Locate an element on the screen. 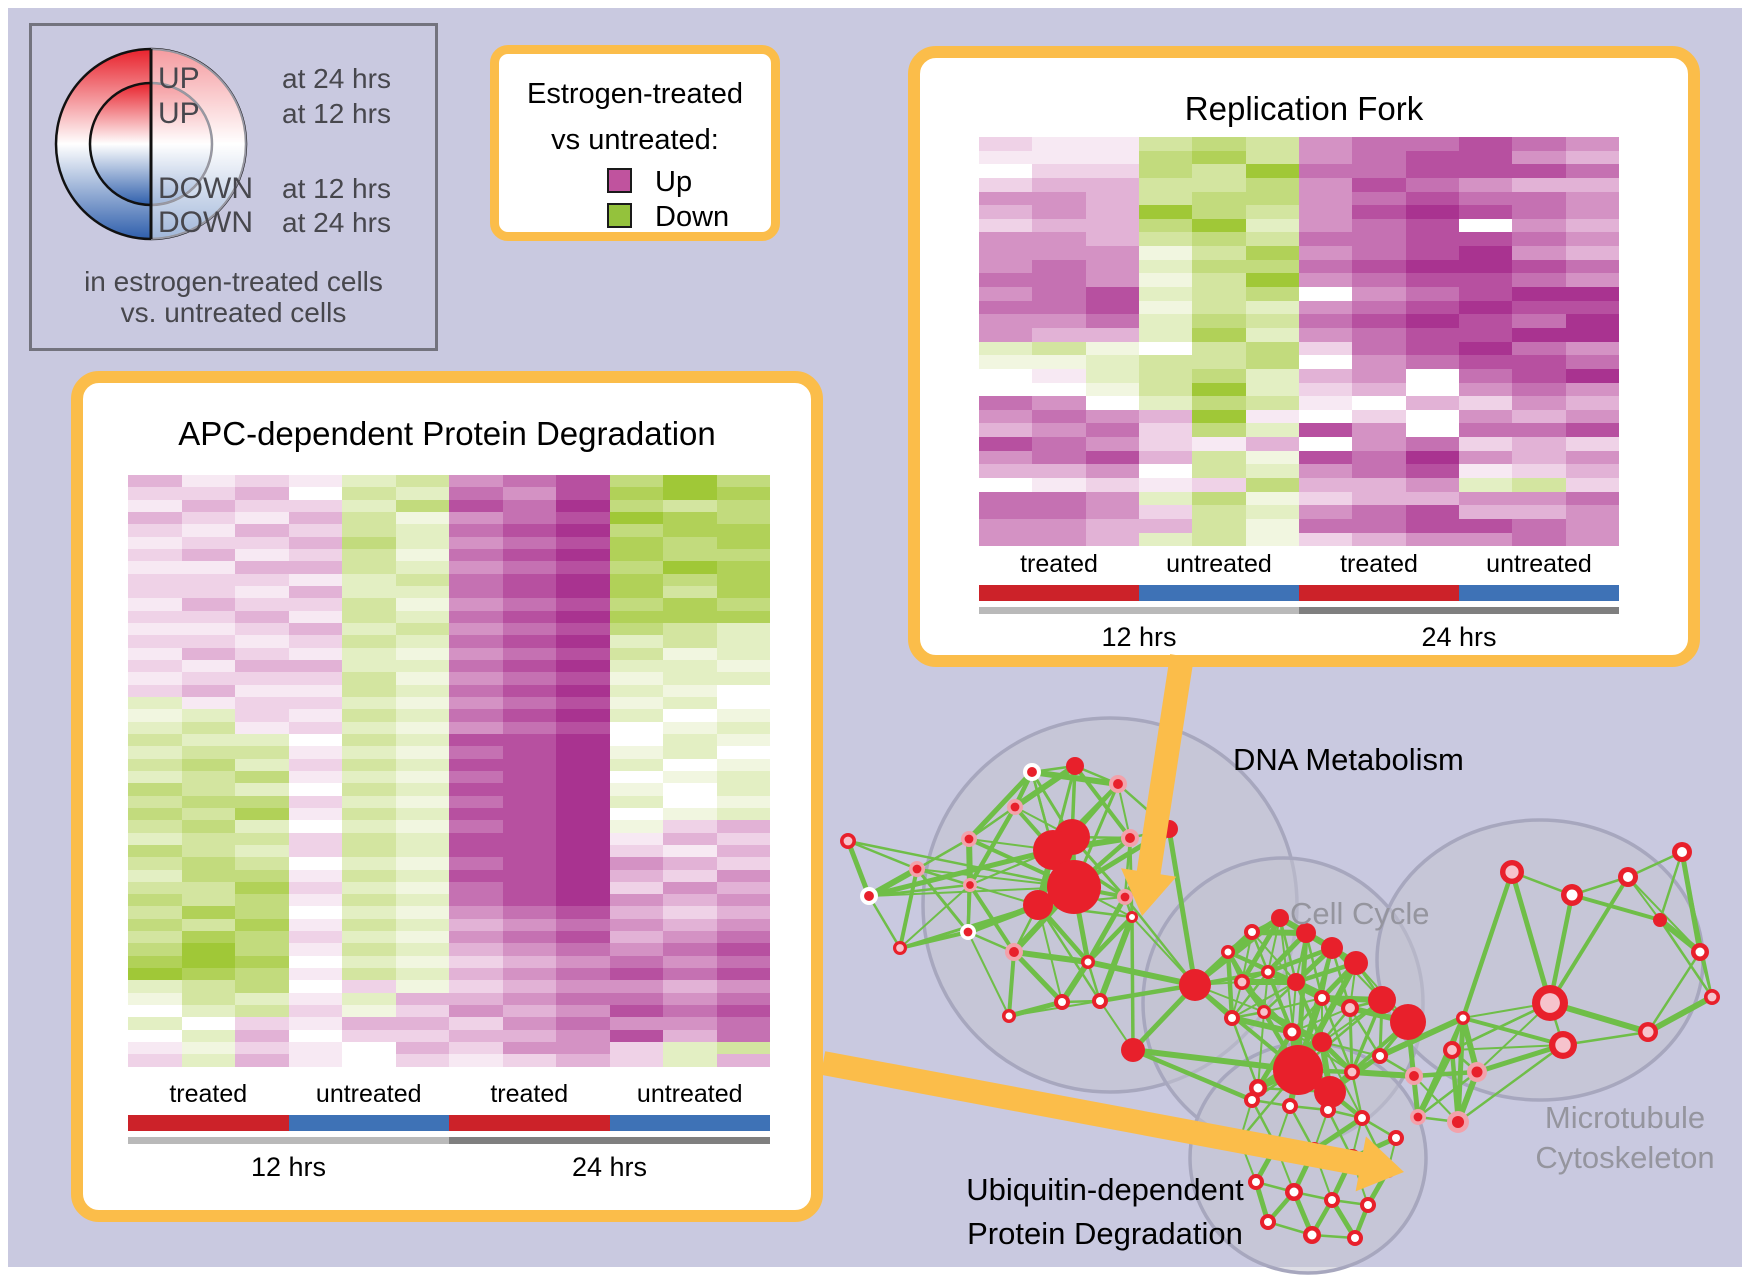 This screenshot has height=1279, width=1750. time-bar-segment is located at coordinates (1459, 610).